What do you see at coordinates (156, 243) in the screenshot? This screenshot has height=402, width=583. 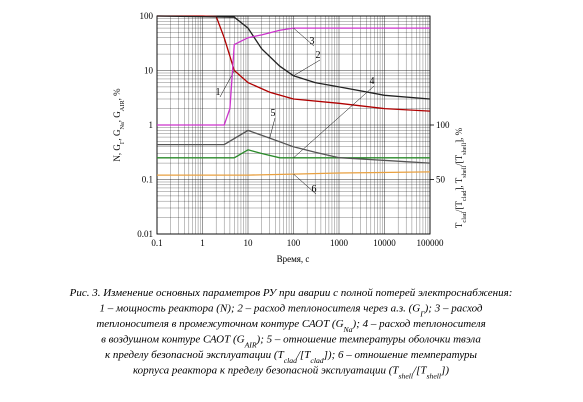 I see `x-tick-label: 0.1` at bounding box center [156, 243].